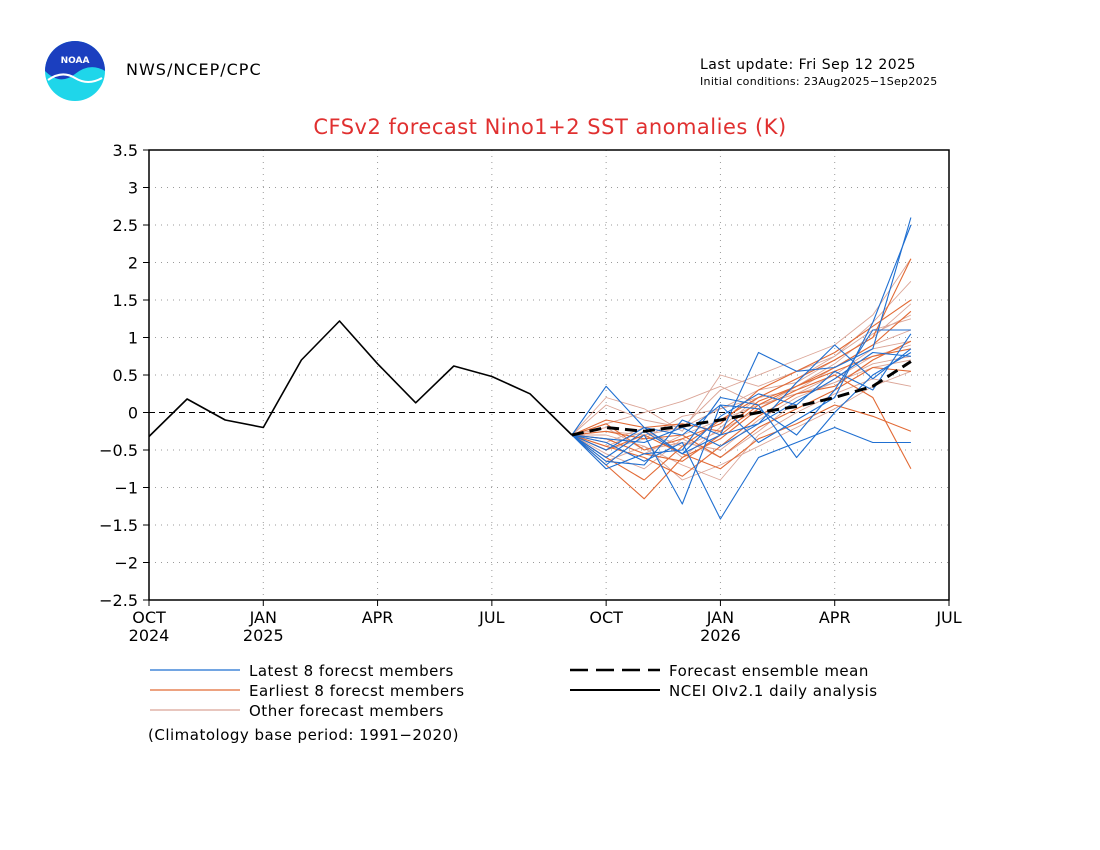  I want to click on legend-label-latest: Latest 8 forecst members, so click(351, 671).